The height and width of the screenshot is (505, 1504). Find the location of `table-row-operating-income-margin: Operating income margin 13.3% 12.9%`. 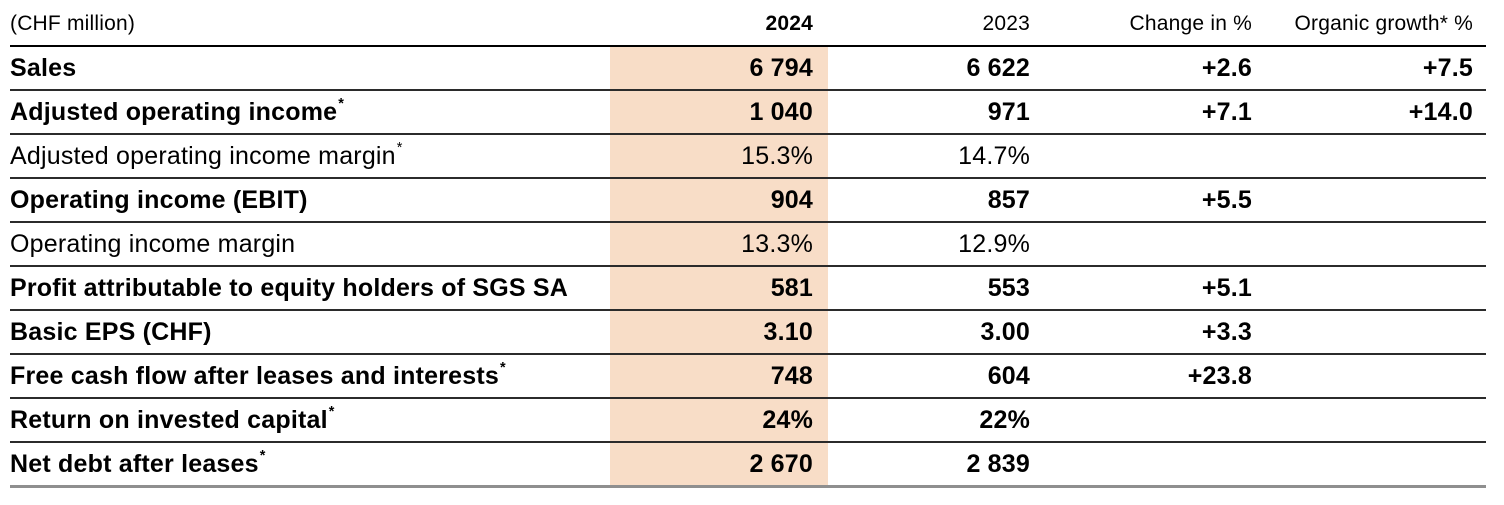

table-row-operating-income-margin: Operating income margin 13.3% 12.9% is located at coordinates (748, 245).